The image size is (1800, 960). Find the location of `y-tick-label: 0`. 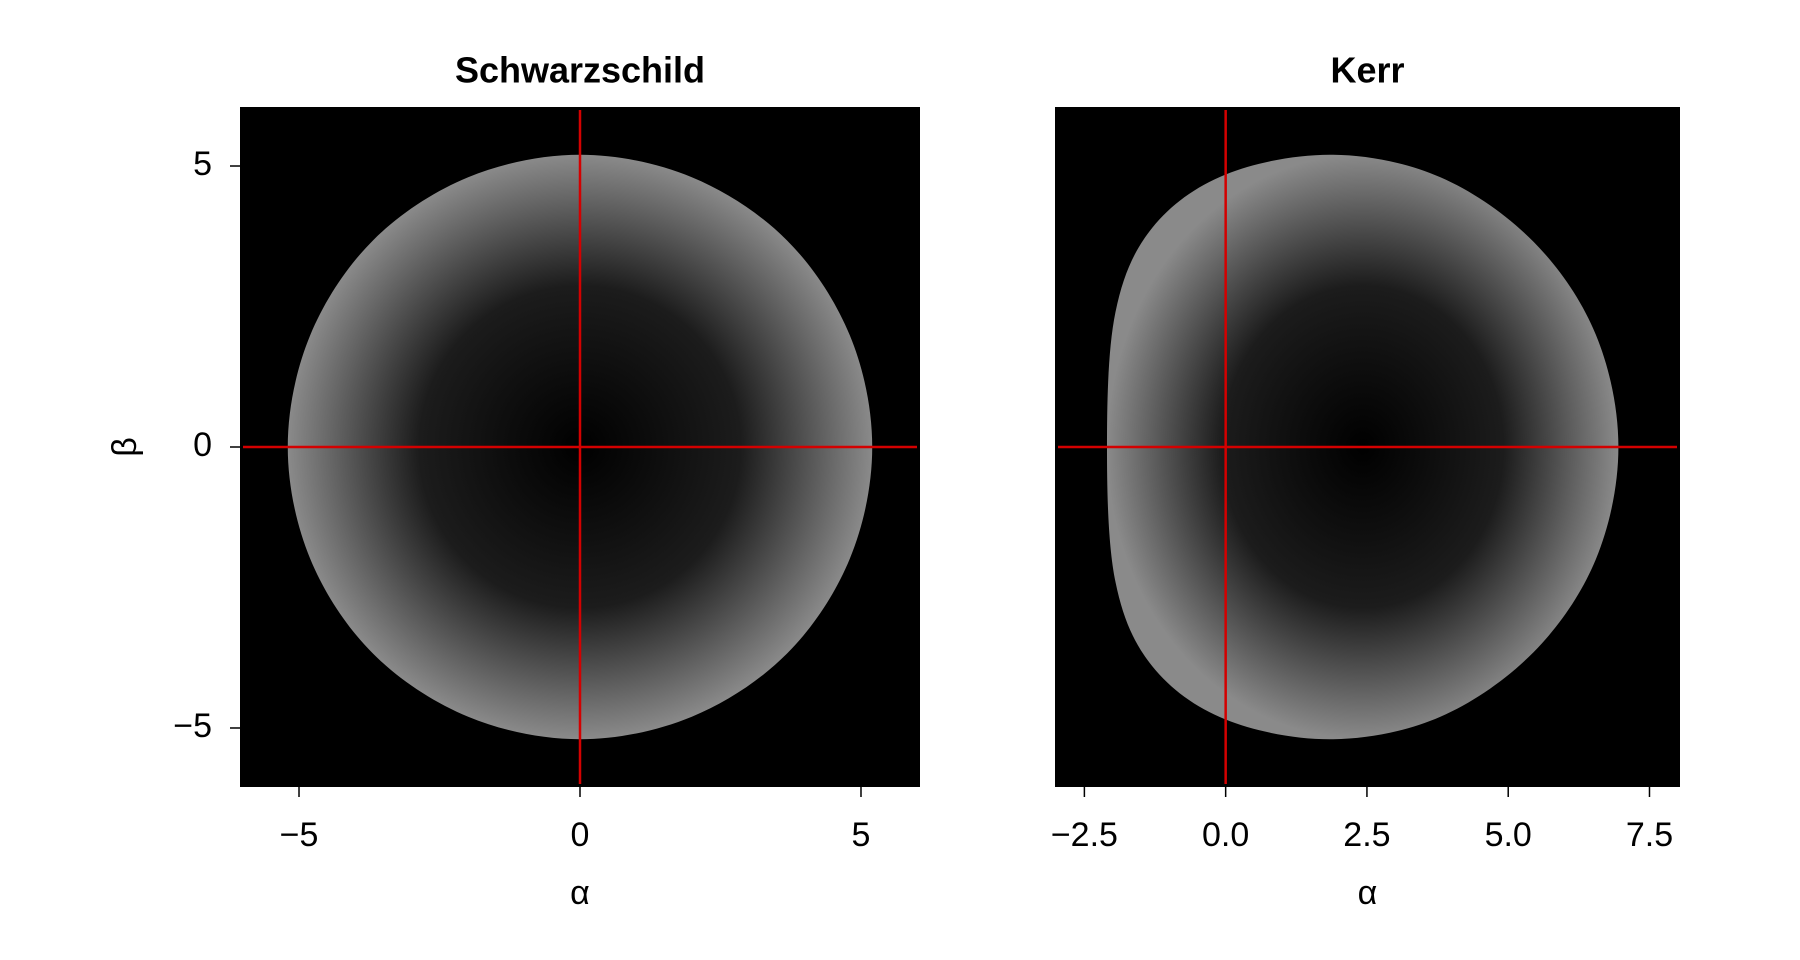

y-tick-label: 0 is located at coordinates (202, 445).